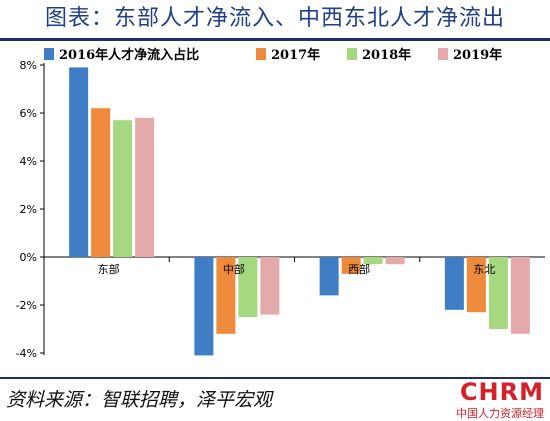  Describe the element at coordinates (26, 305) in the screenshot. I see `y-tick-label: -2%` at that location.